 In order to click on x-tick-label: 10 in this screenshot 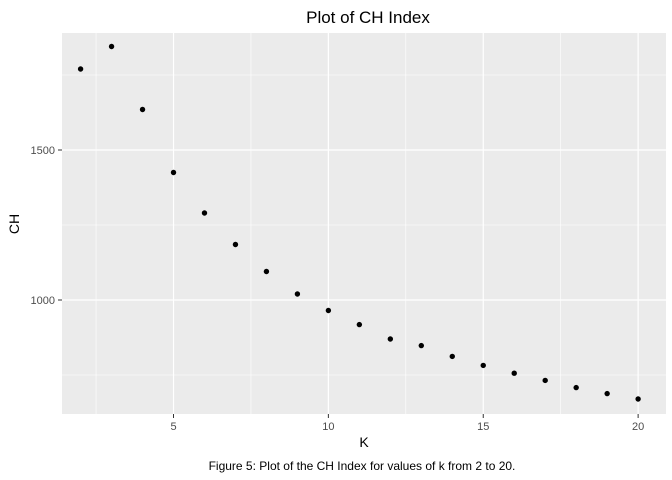, I will do `click(328, 427)`.